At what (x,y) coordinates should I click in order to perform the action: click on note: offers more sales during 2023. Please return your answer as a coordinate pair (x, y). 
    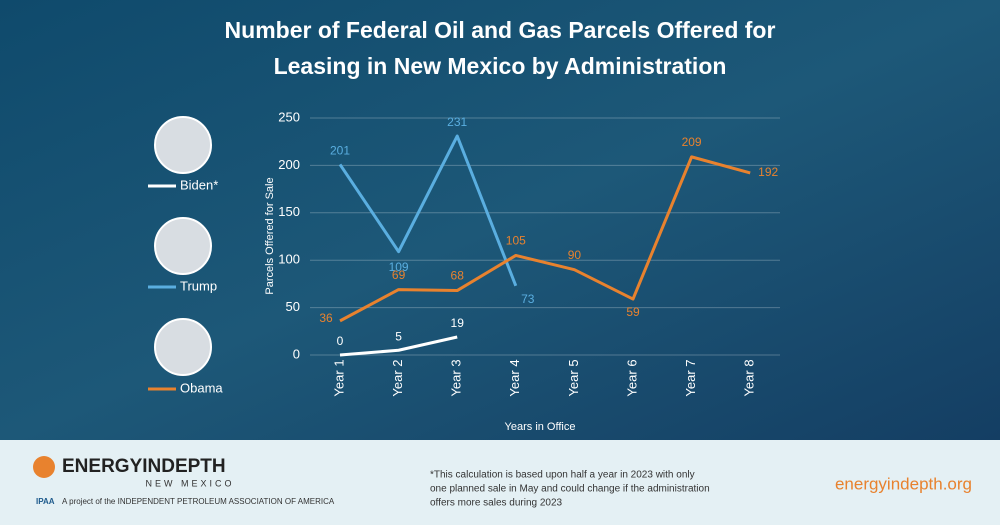
    Looking at the image, I should click on (496, 503).